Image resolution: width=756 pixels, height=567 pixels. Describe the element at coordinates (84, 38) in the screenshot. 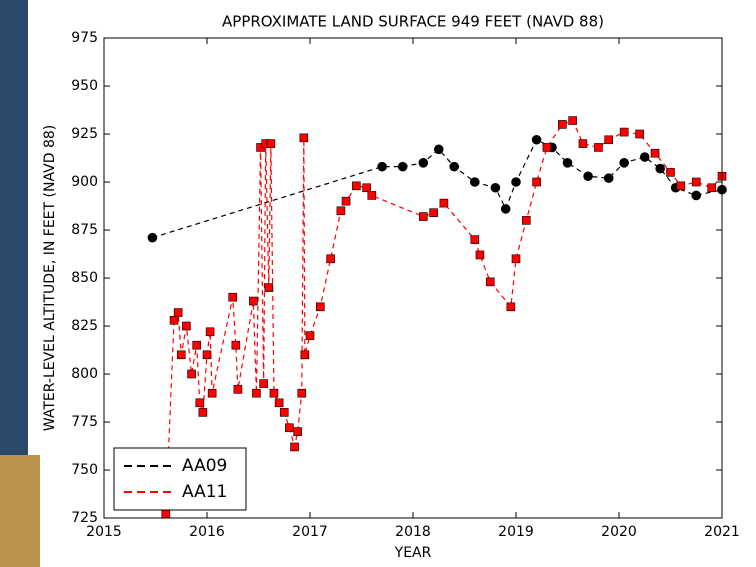

I see `y-tick-label: 975` at that location.